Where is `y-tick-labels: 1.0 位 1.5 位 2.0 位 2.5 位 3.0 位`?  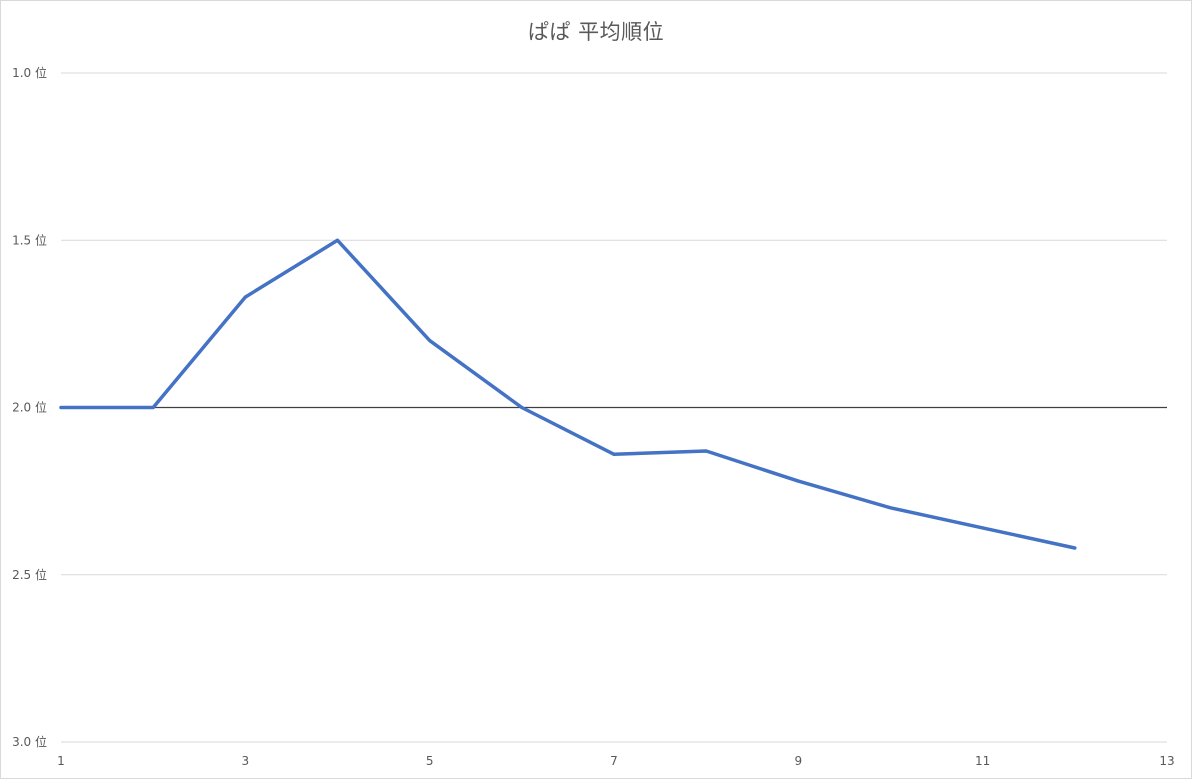
y-tick-labels: 1.0 位 1.5 位 2.0 位 2.5 位 3.0 位 is located at coordinates (29, 407).